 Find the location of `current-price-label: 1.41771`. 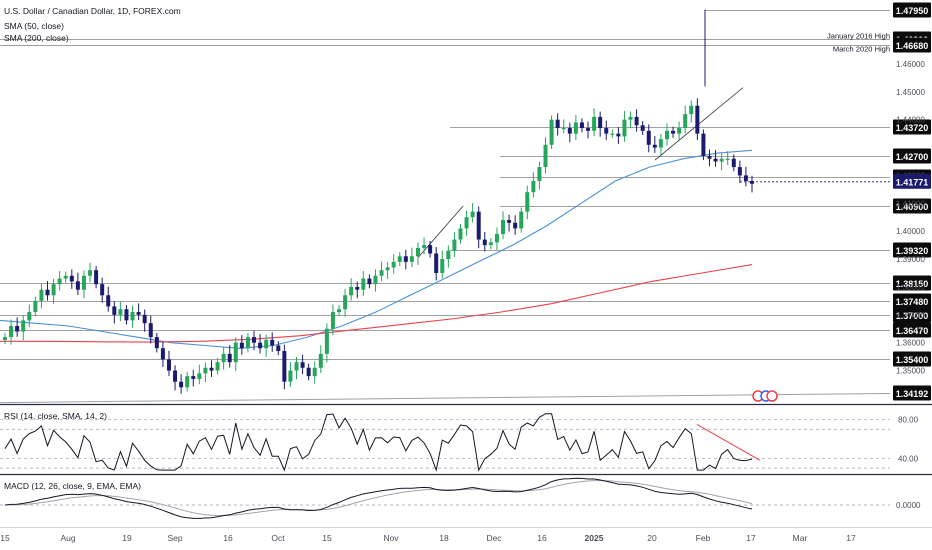

current-price-label: 1.41771 is located at coordinates (912, 182).